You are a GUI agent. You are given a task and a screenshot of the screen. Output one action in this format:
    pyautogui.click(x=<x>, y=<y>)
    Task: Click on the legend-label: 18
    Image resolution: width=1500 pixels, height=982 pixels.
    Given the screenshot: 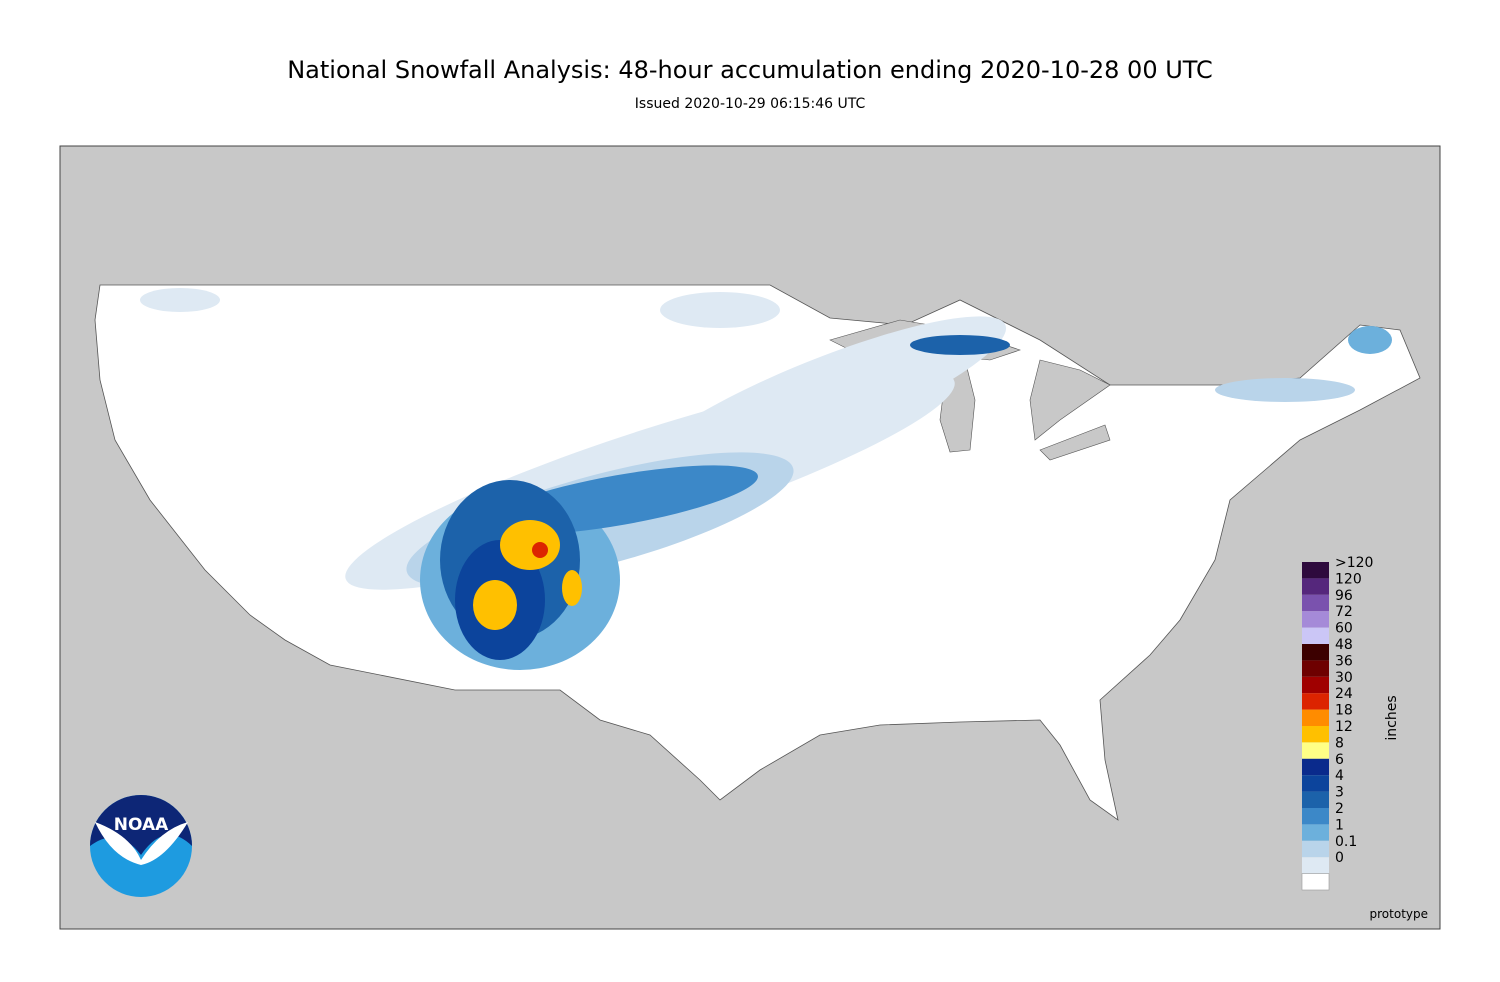 What is the action you would take?
    pyautogui.click(x=1344, y=711)
    